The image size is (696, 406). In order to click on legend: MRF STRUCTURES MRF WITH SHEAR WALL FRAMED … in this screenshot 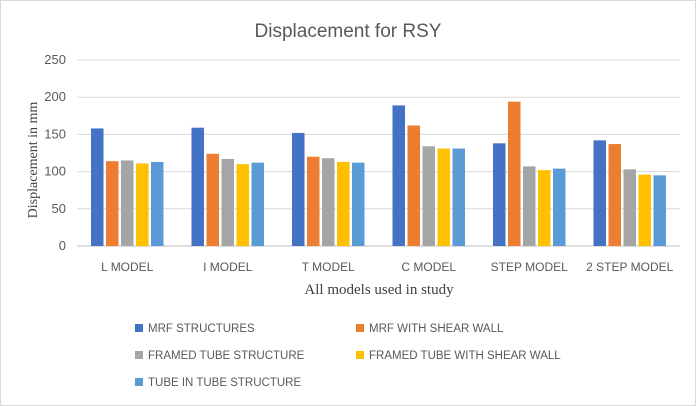, I will do `click(348, 356)`.